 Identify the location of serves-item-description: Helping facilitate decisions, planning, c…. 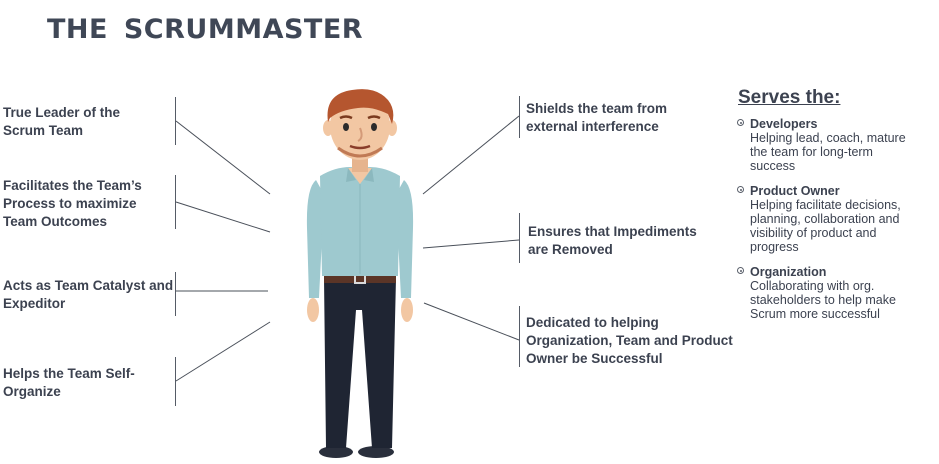
(825, 226).